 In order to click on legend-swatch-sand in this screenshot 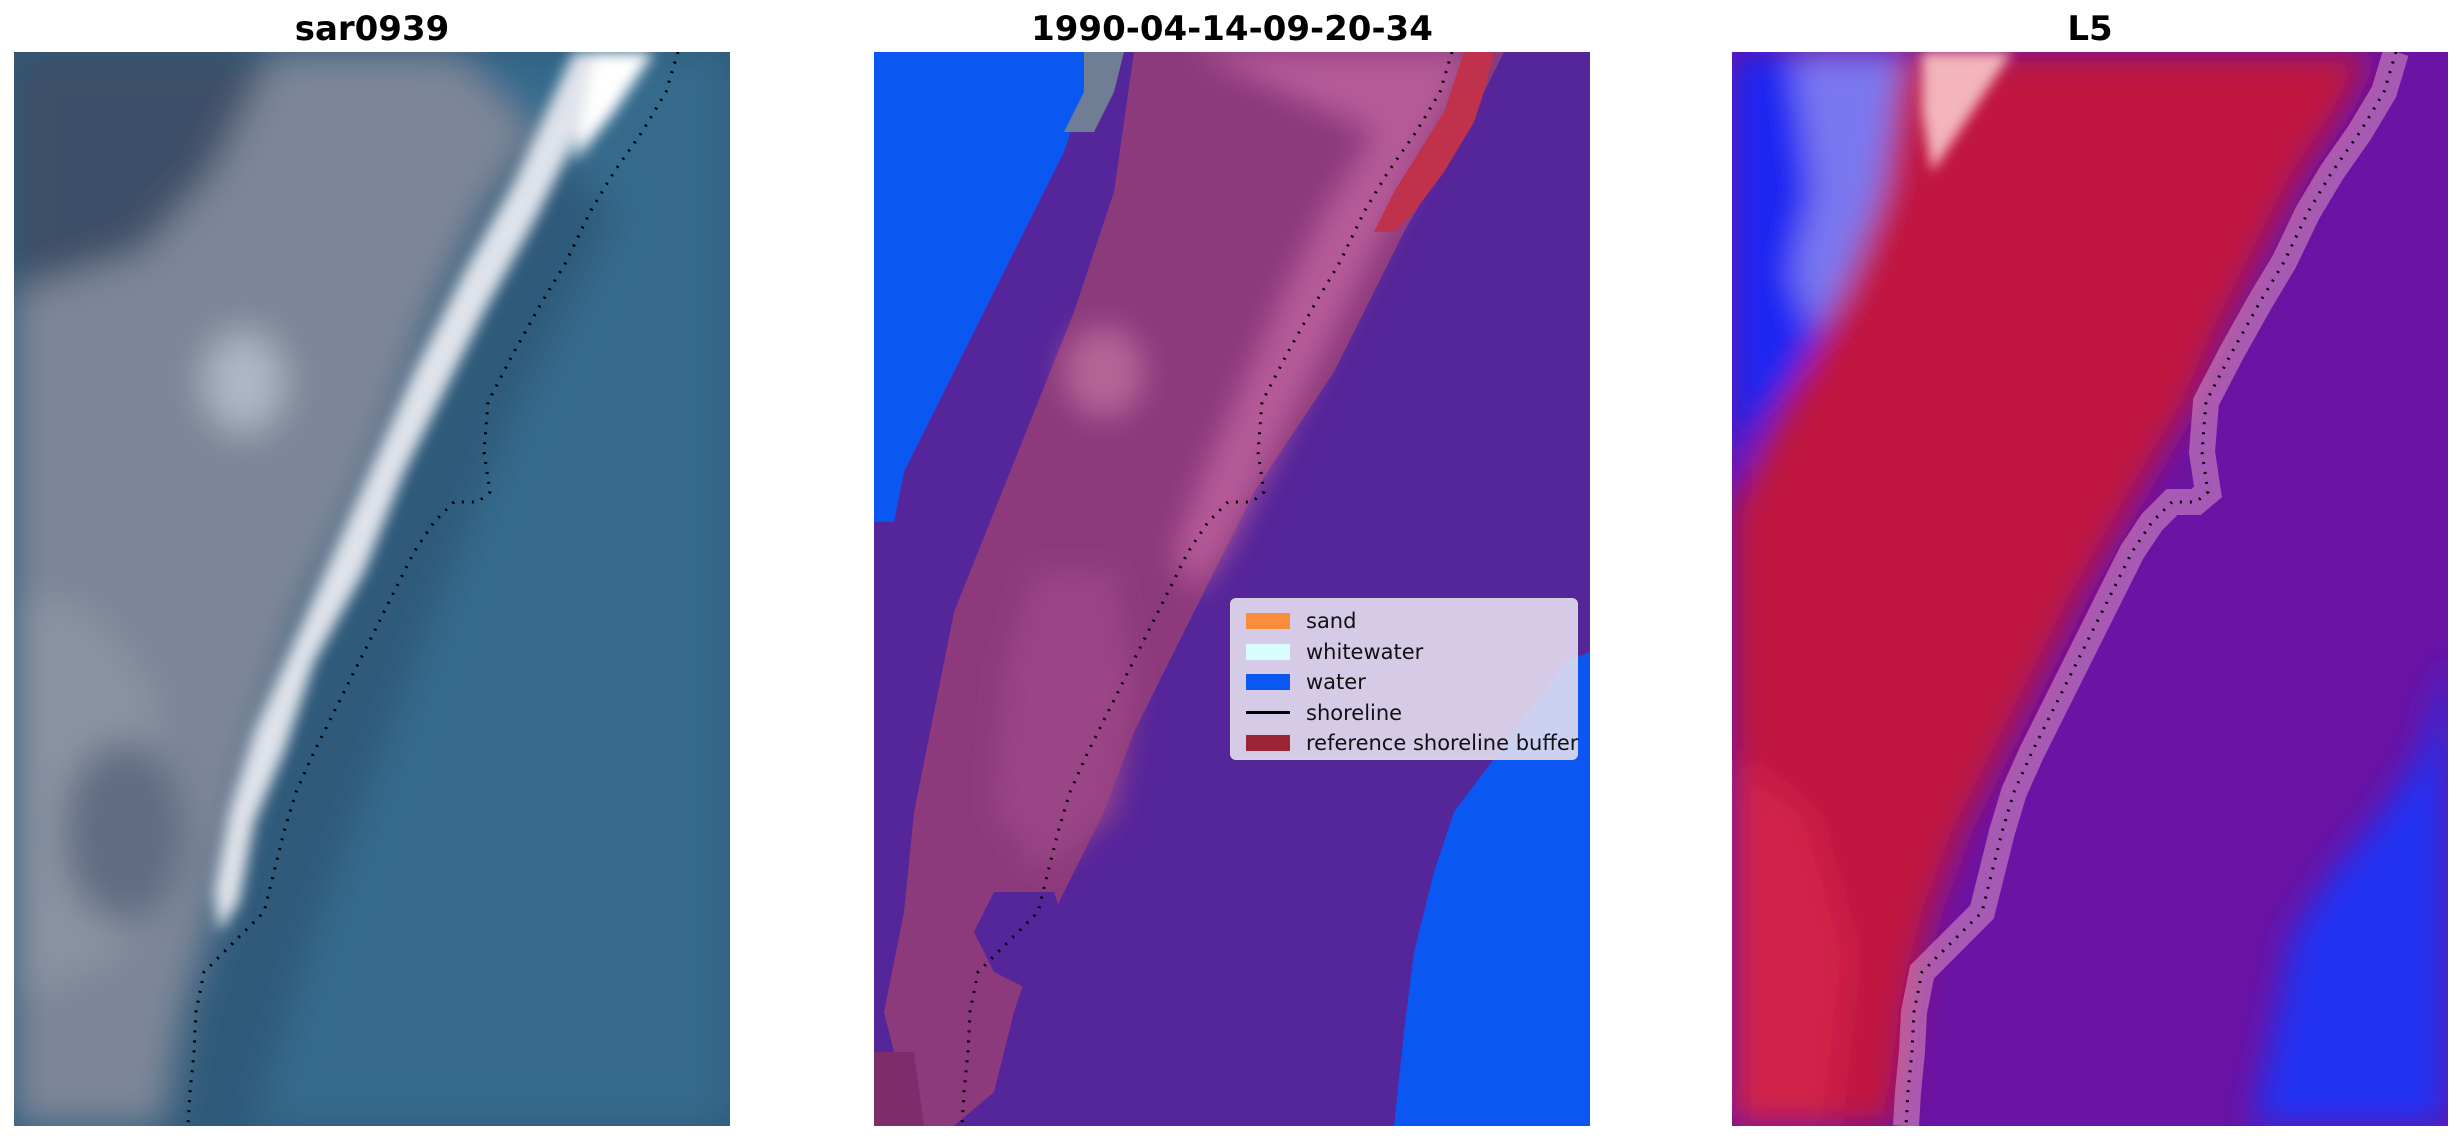, I will do `click(1268, 621)`.